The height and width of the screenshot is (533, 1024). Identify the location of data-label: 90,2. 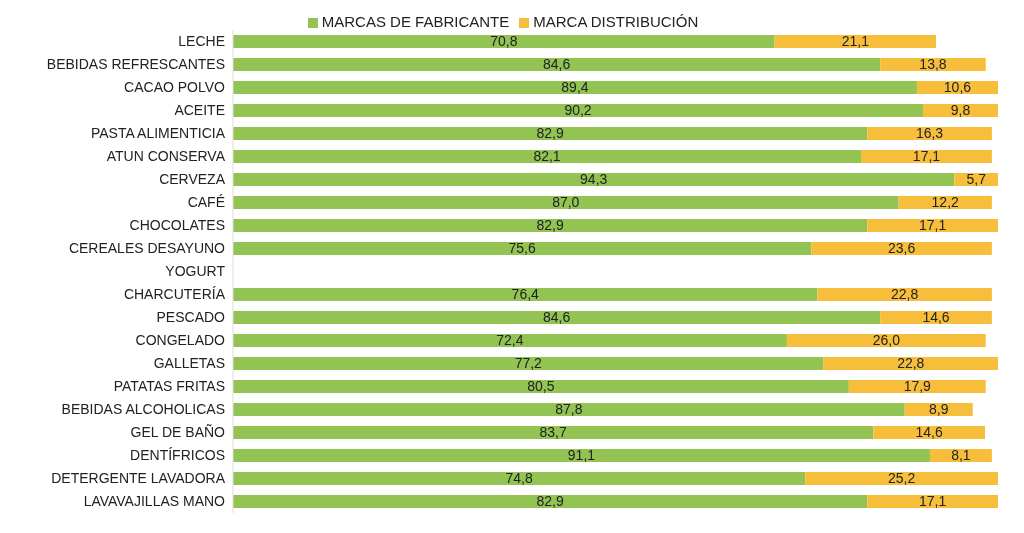
(578, 110).